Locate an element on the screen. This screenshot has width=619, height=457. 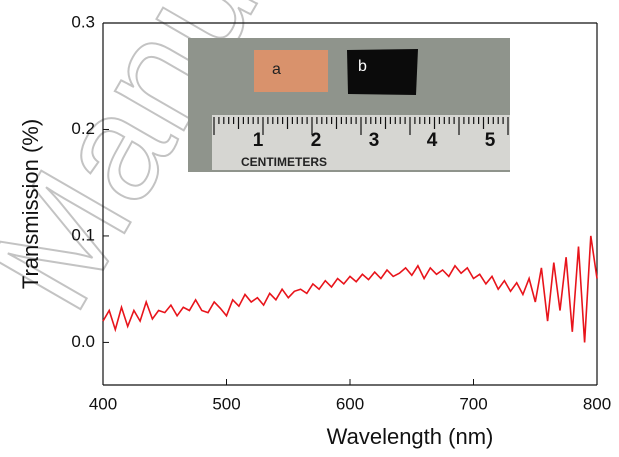
x-tick-label: 700 is located at coordinates (473, 403).